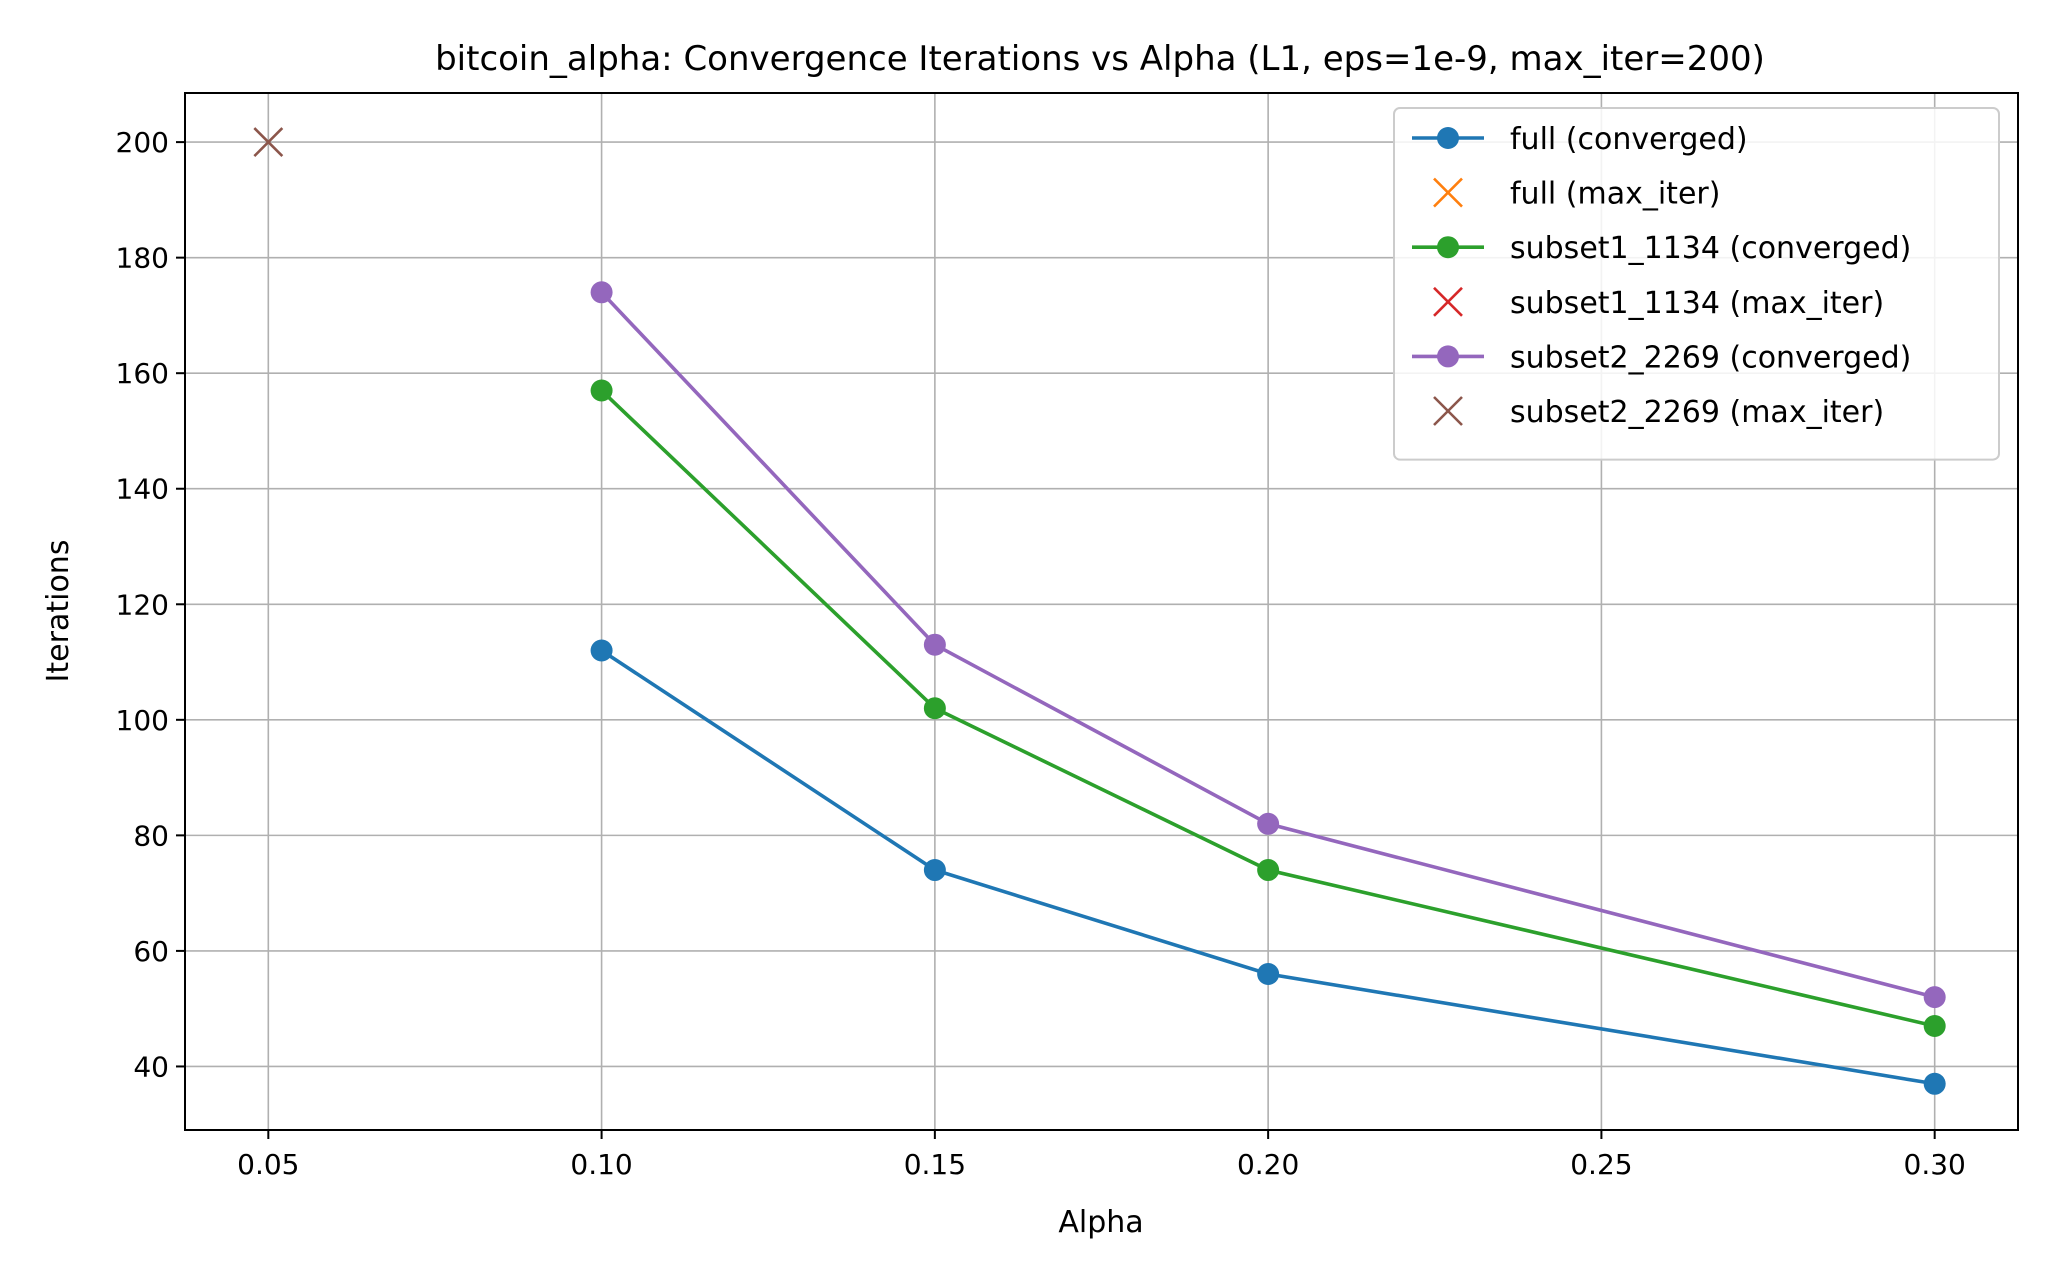  Describe the element at coordinates (268, 1164) in the screenshot. I see `x-tick-label: 0.05` at that location.